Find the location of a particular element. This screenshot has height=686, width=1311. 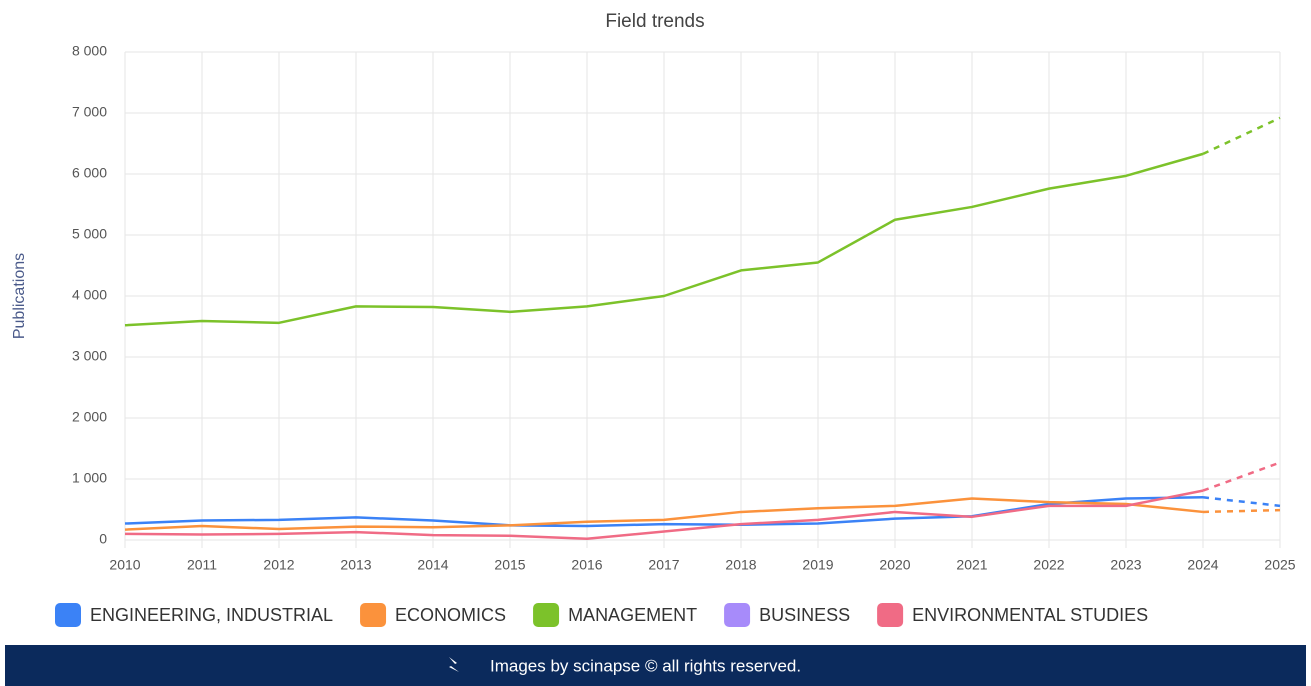

y-tick-label: 0 is located at coordinates (103, 539).